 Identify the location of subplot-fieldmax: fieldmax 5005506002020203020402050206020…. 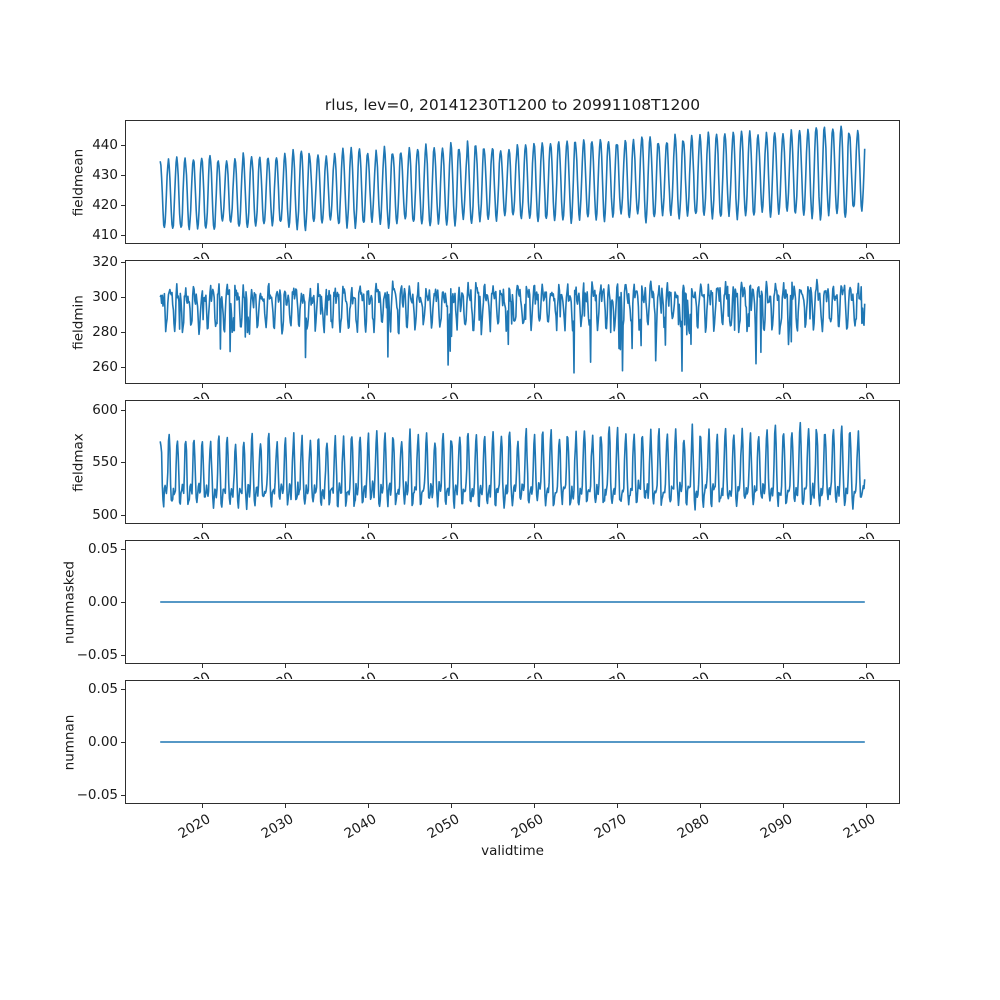
(500, 470).